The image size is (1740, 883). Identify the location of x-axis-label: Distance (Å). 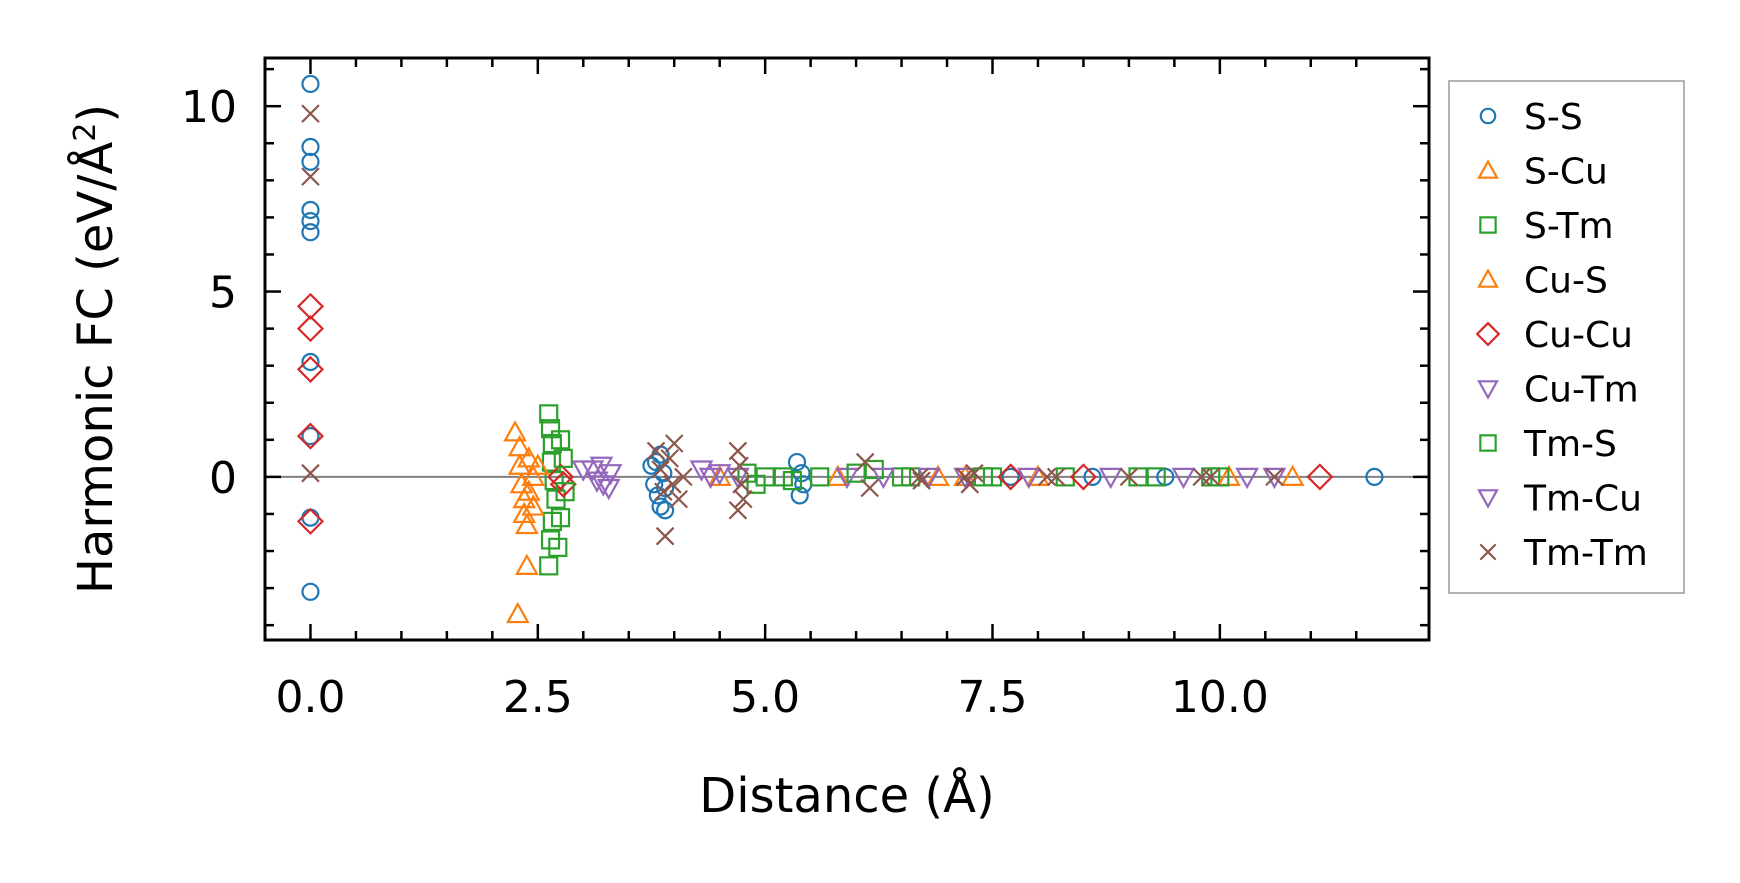
(846, 795).